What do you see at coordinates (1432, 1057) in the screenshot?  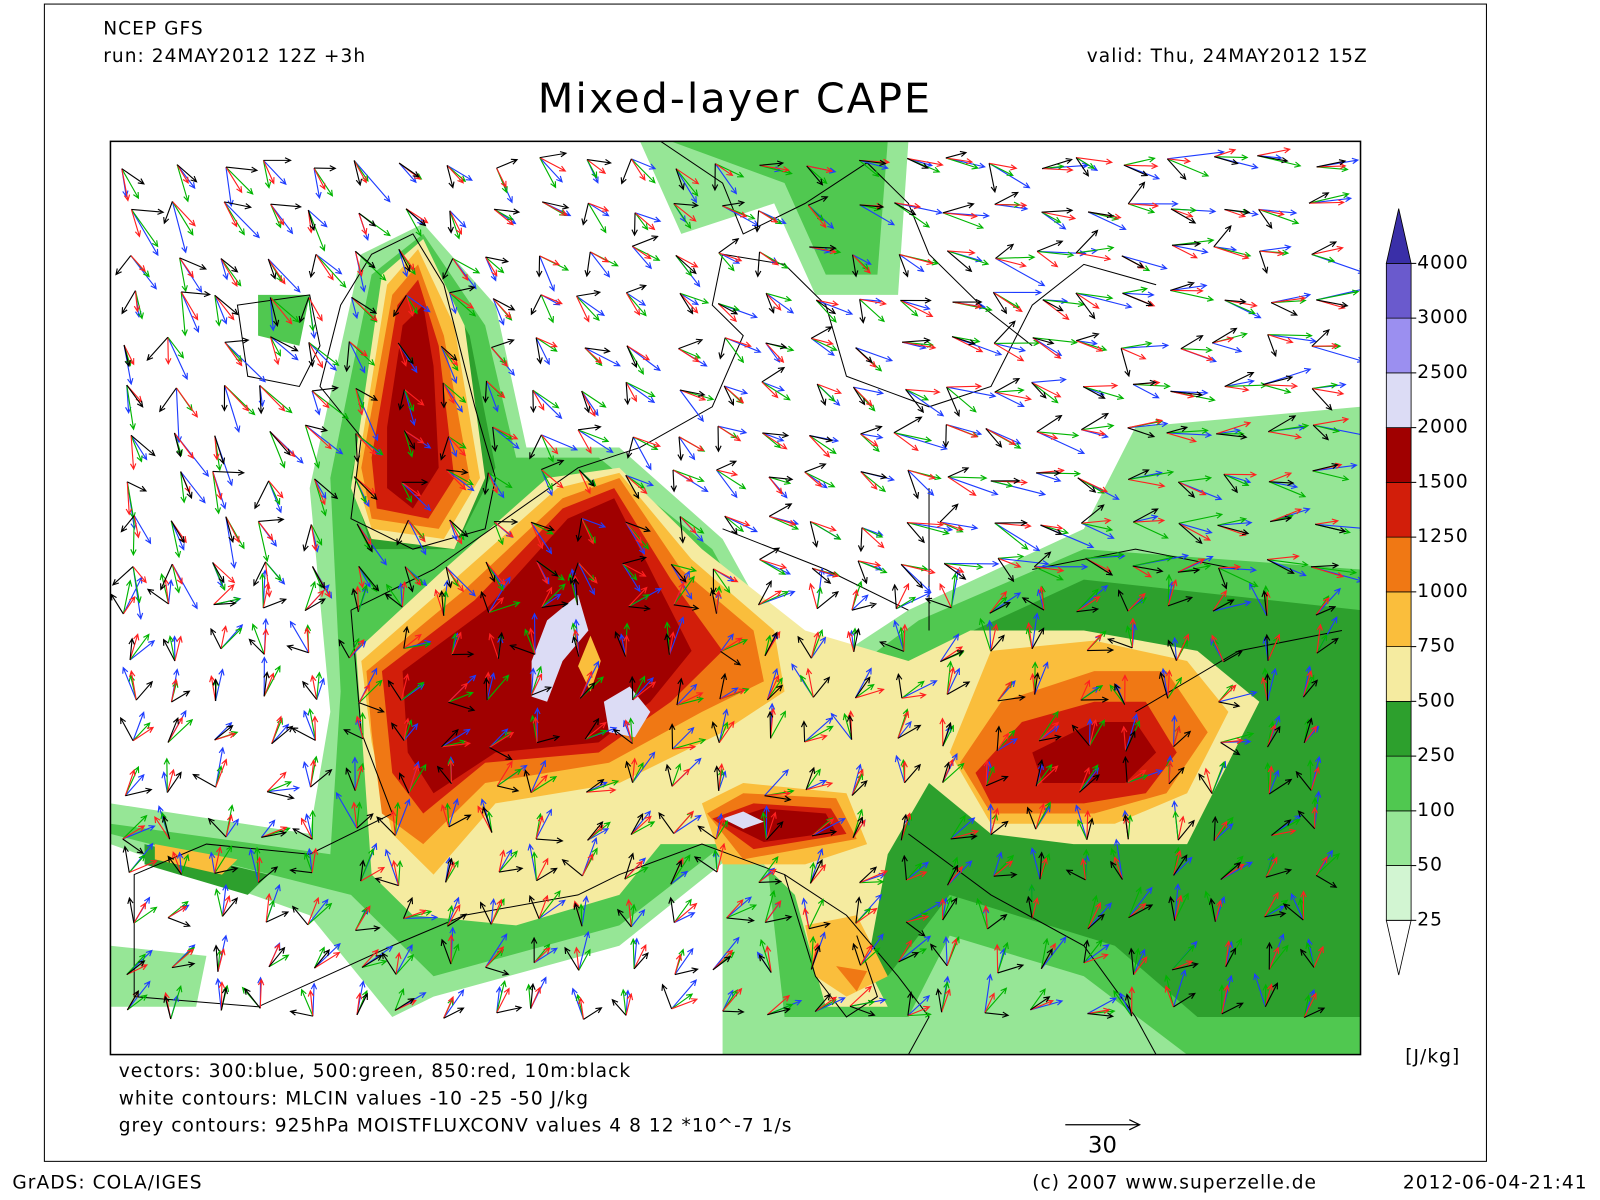 I see `colorbar-unit: [J/kg]` at bounding box center [1432, 1057].